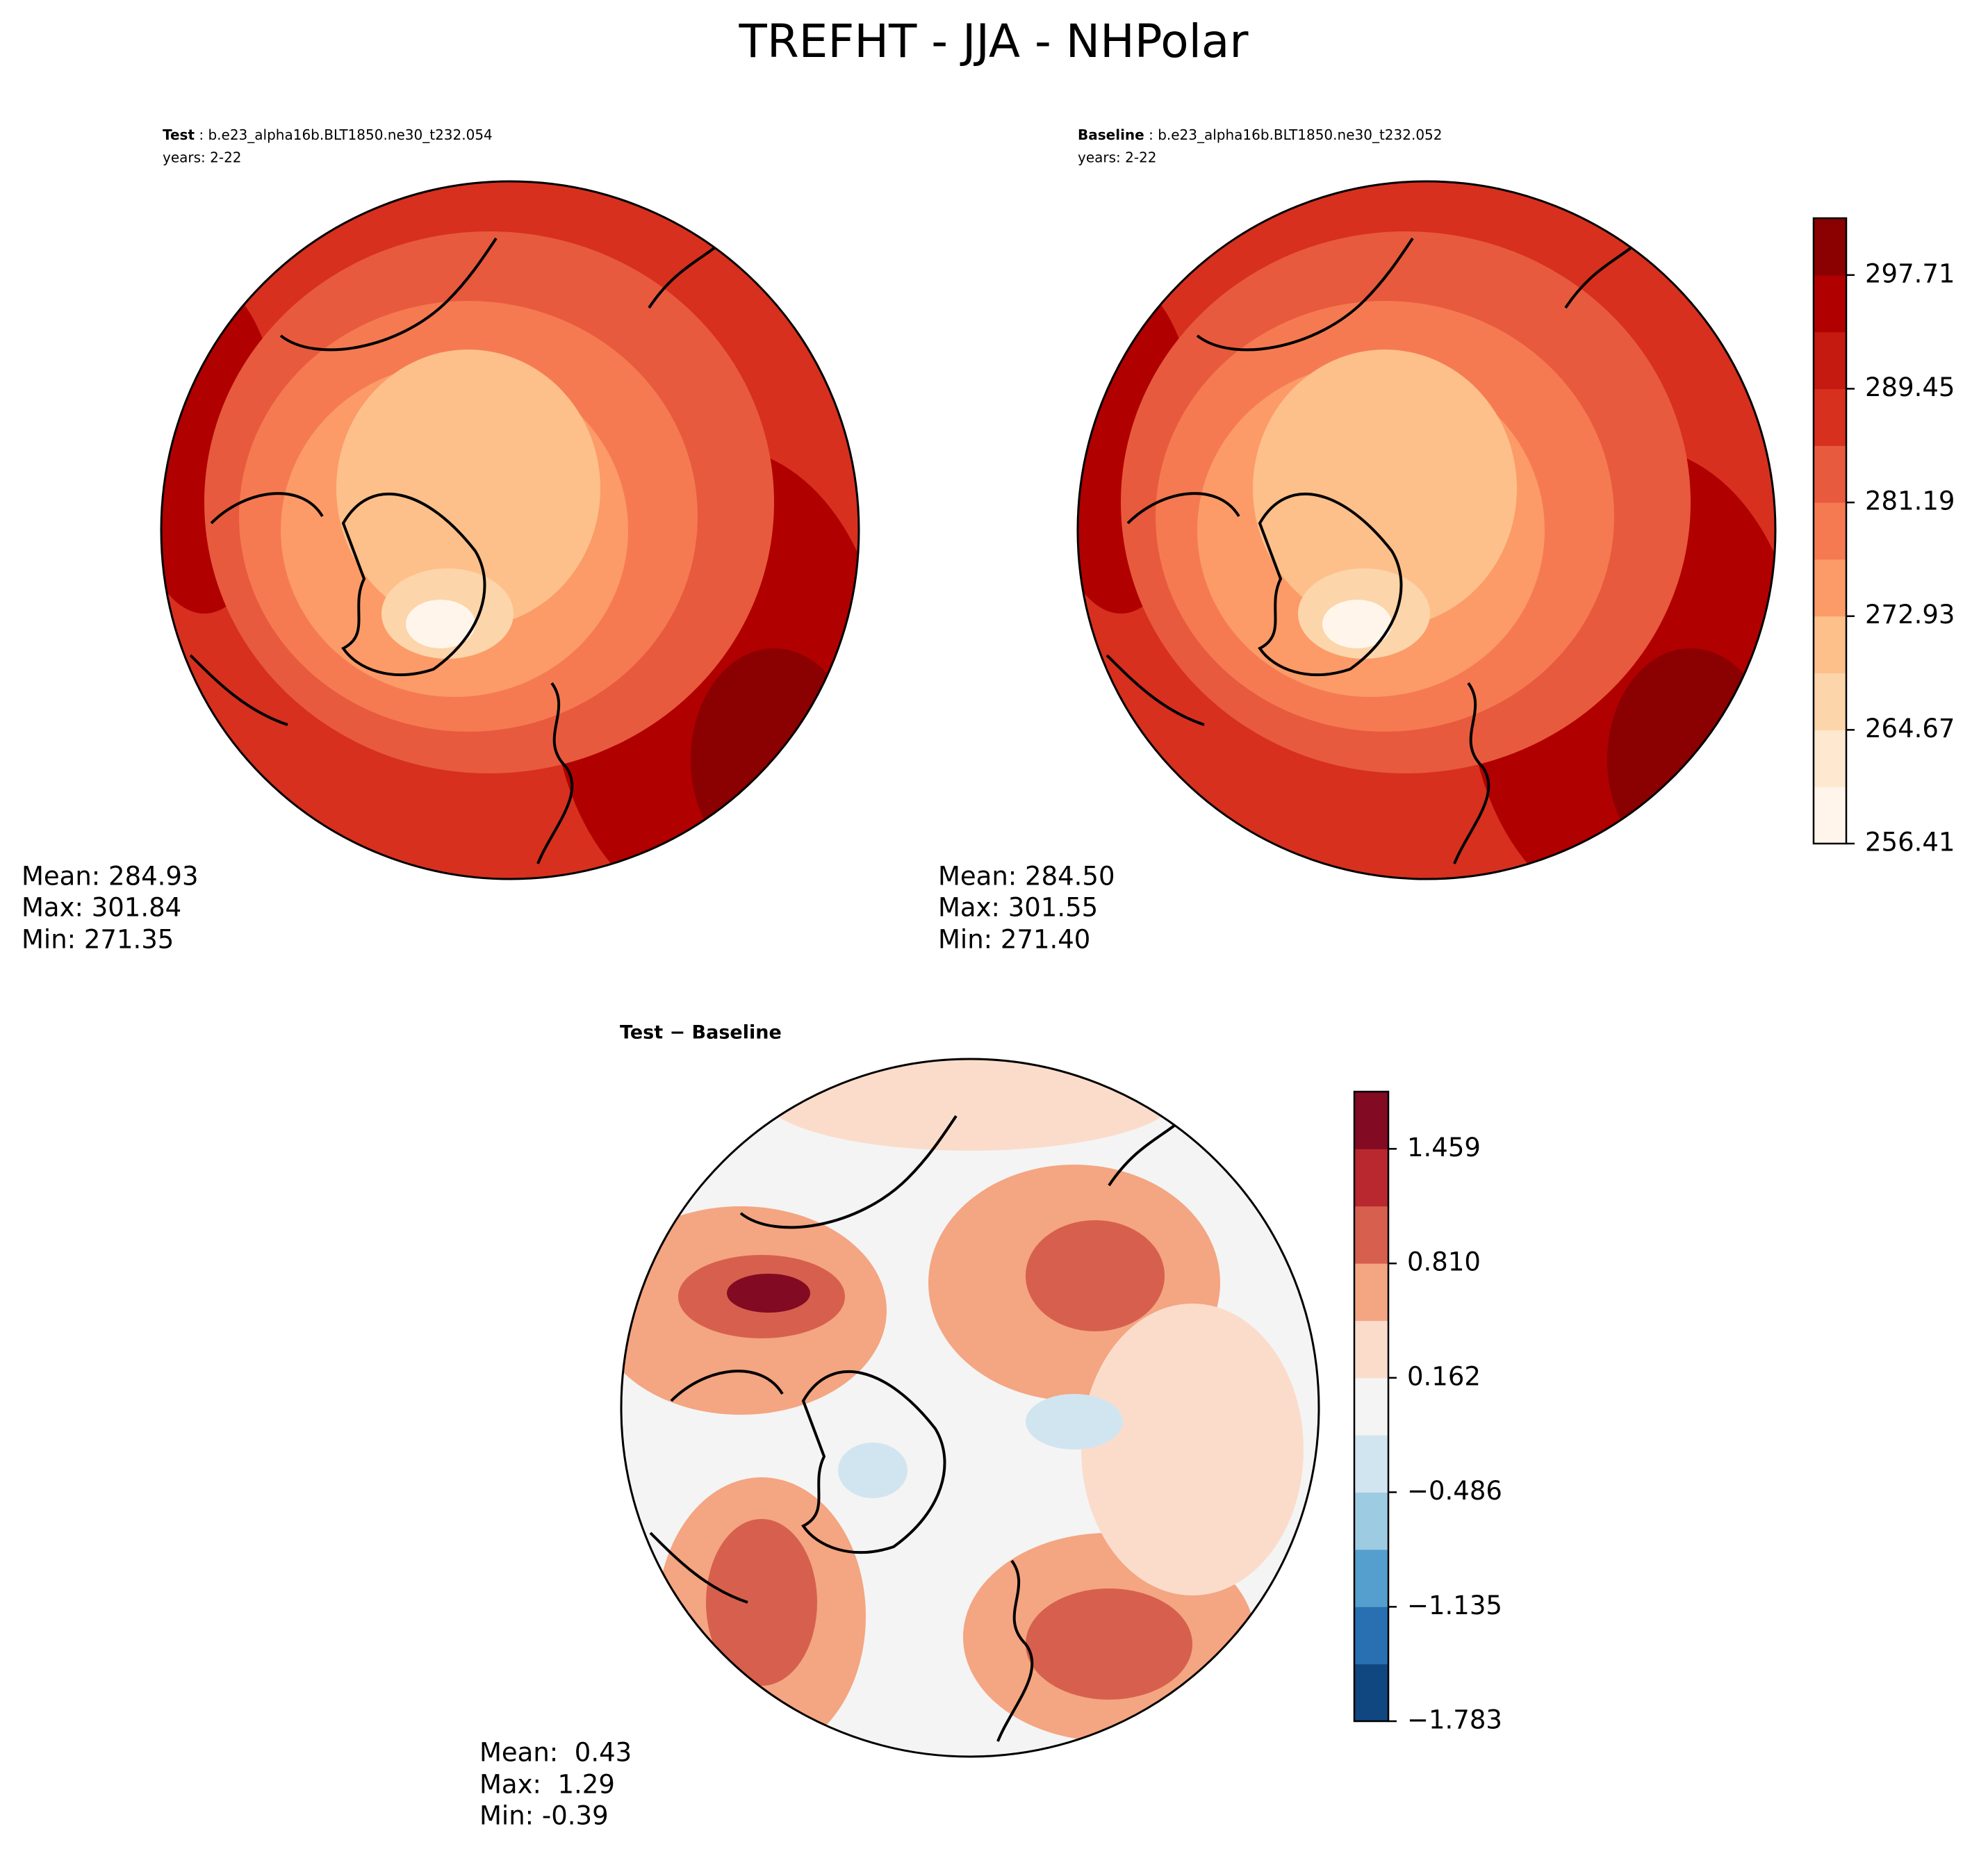  I want to click on colorbar-tick-label: 0.810, so click(1444, 1262).